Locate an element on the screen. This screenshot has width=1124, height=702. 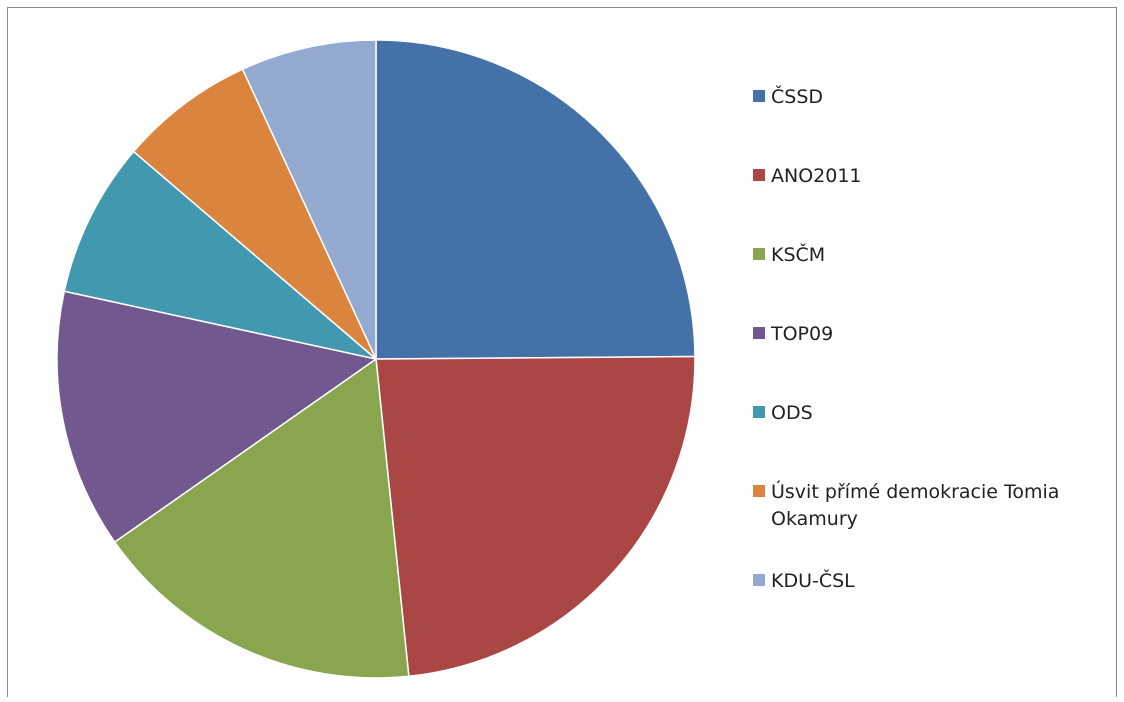
legend-label: KDU-ČSL is located at coordinates (813, 581).